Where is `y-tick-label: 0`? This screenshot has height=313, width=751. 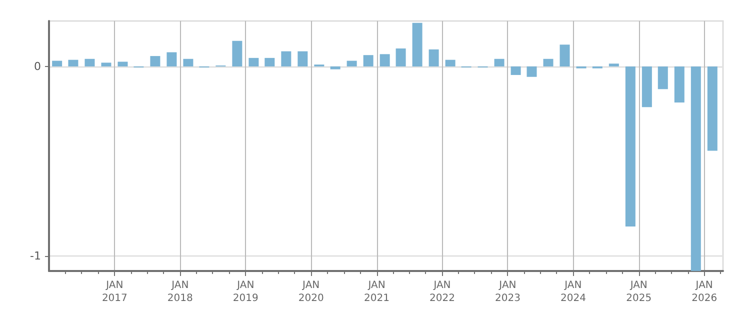 y-tick-label: 0 is located at coordinates (37, 66).